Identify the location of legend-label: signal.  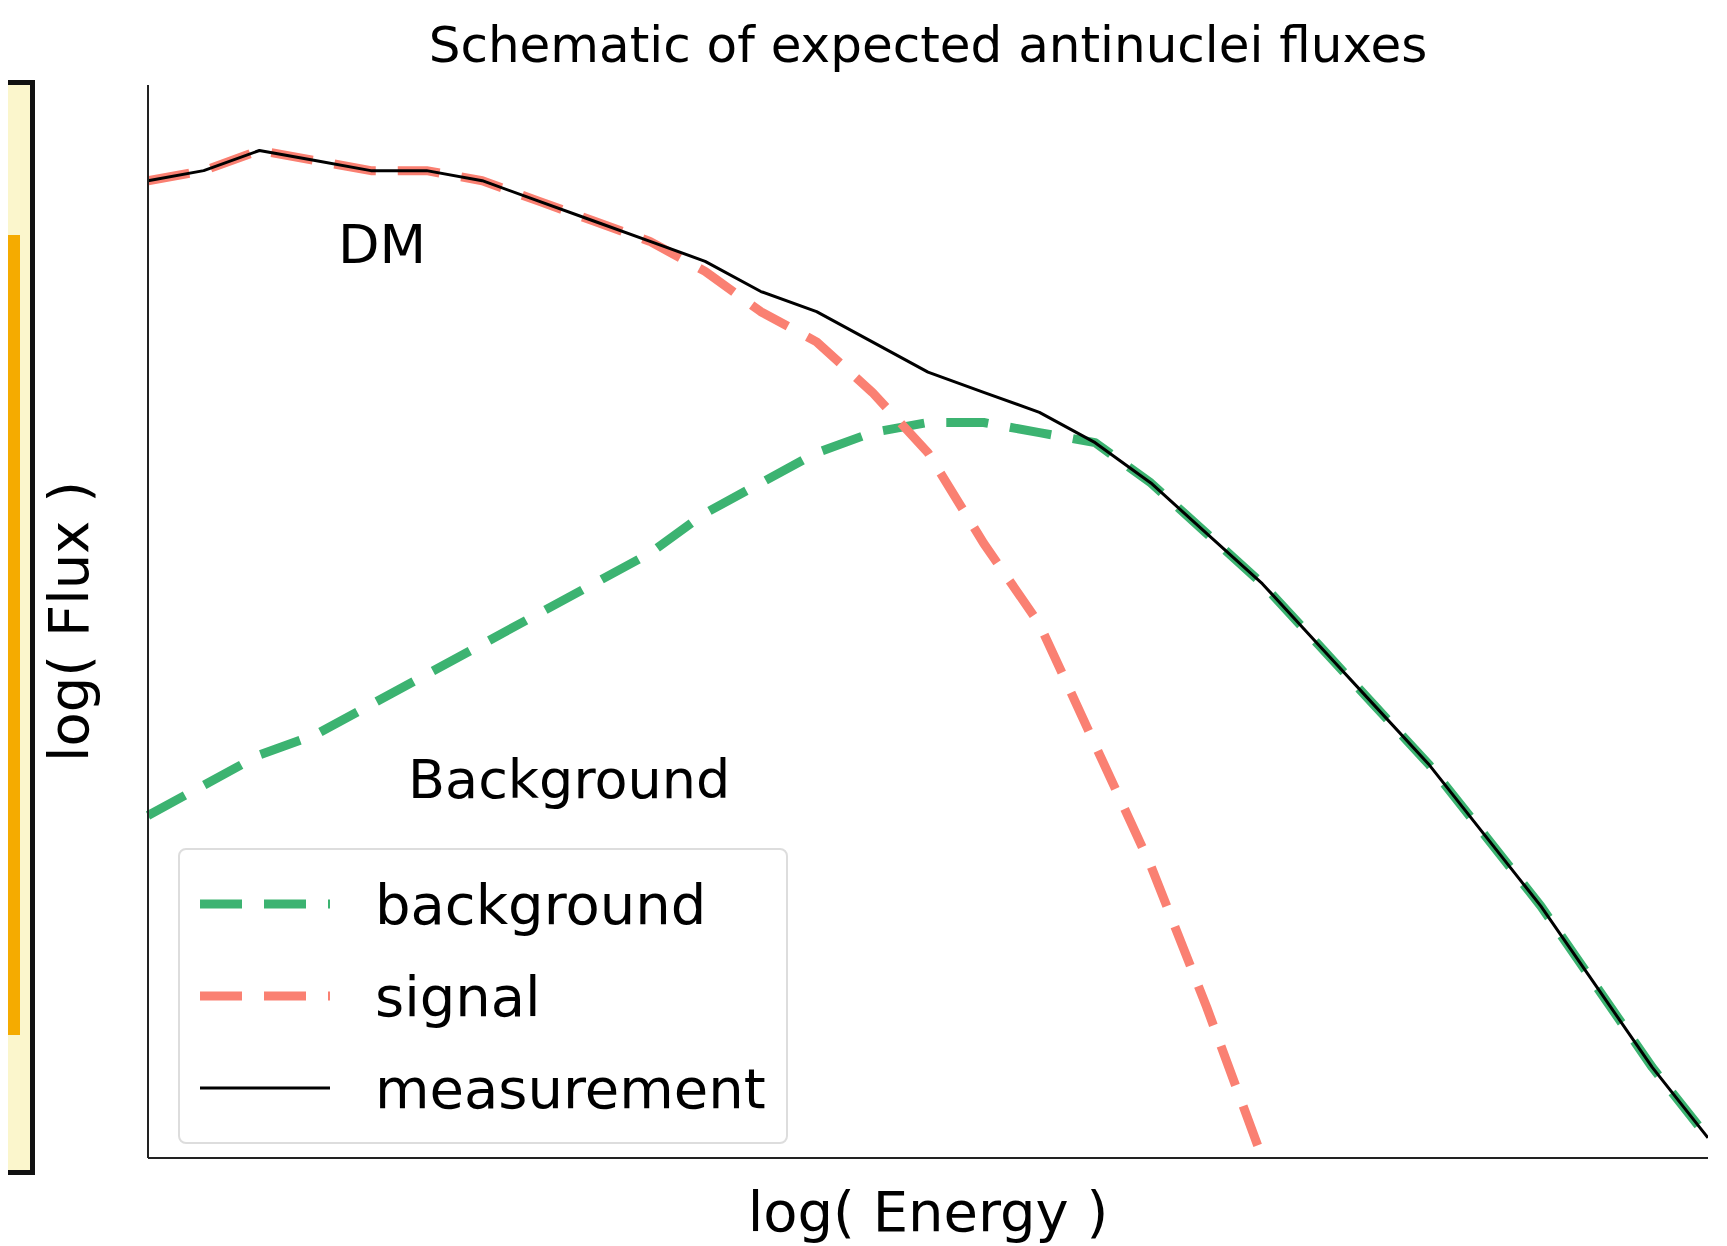
(458, 996).